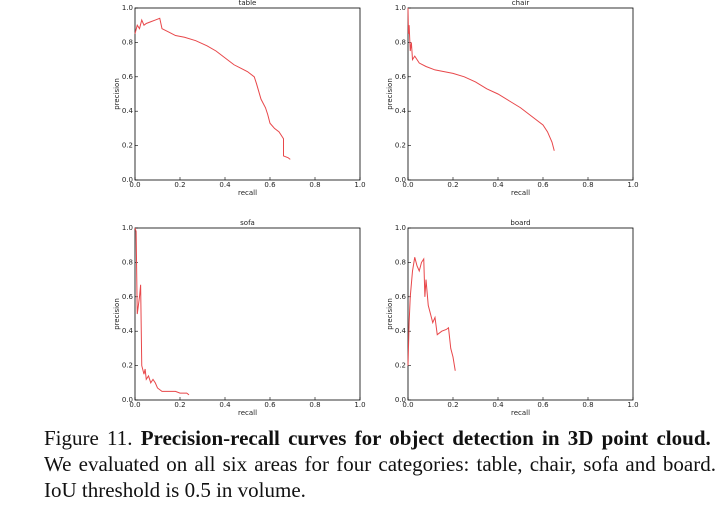 This screenshot has width=720, height=524. What do you see at coordinates (248, 3) in the screenshot?
I see `chart-title: table` at bounding box center [248, 3].